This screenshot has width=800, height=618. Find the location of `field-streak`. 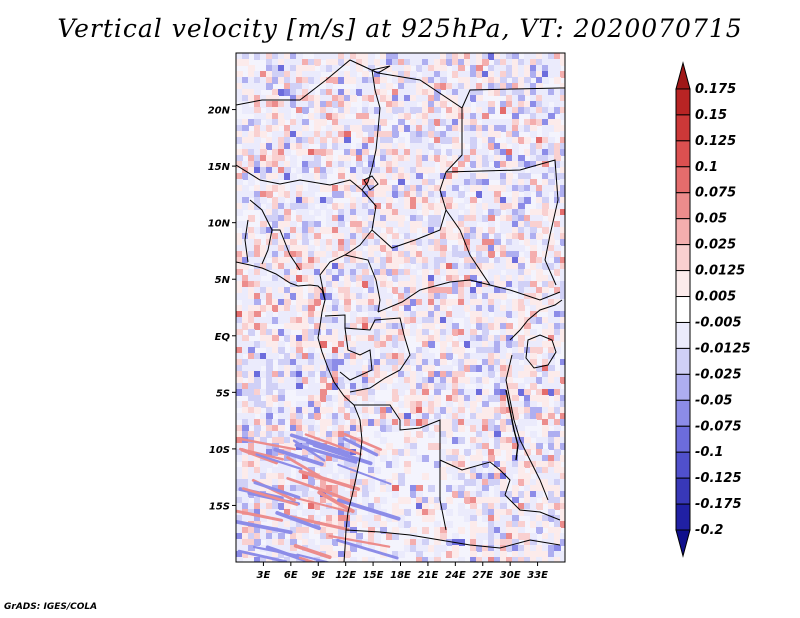

field-streak is located at coordinates (336, 502).